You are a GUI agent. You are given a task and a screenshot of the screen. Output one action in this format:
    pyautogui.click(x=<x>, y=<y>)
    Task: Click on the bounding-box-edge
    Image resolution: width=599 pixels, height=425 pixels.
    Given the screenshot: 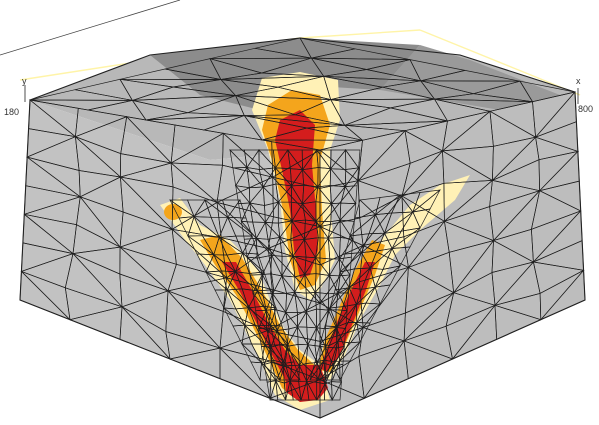 What is the action you would take?
    pyautogui.click(x=360, y=34)
    